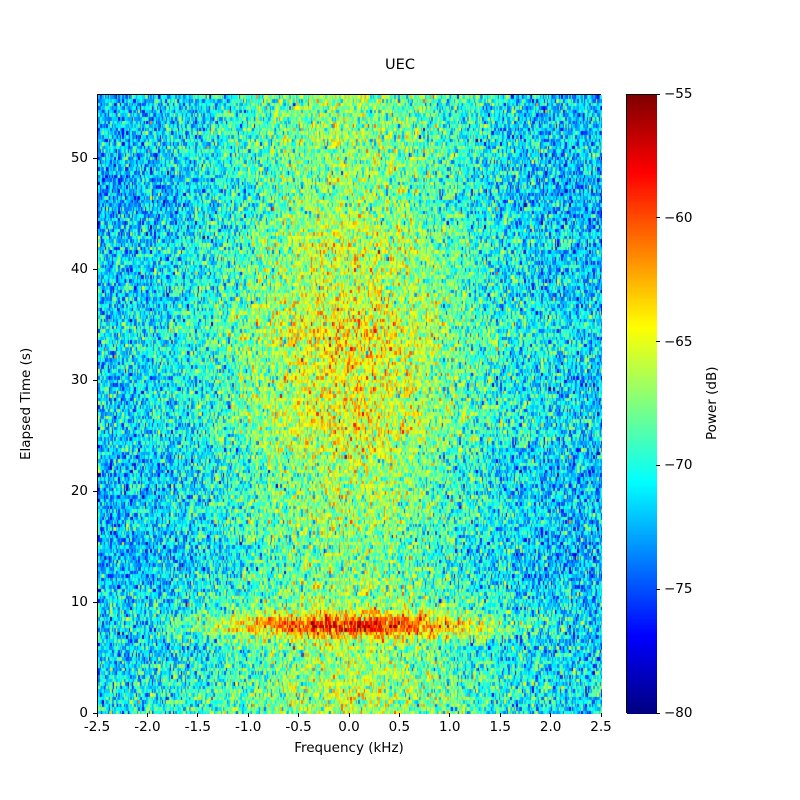 The height and width of the screenshot is (800, 800). What do you see at coordinates (678, 341) in the screenshot?
I see `colorbar-tick-label: −65` at bounding box center [678, 341].